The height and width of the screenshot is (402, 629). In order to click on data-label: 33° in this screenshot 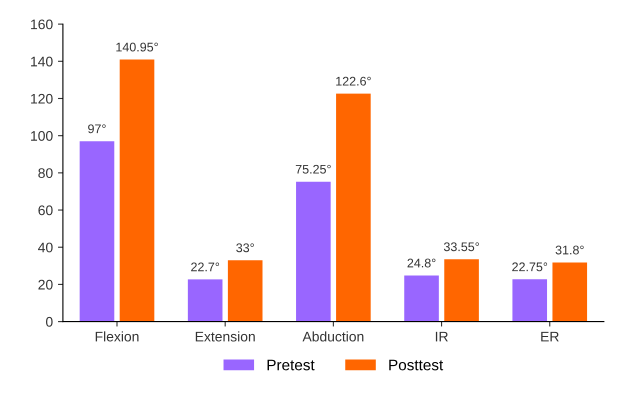, I will do `click(245, 247)`.